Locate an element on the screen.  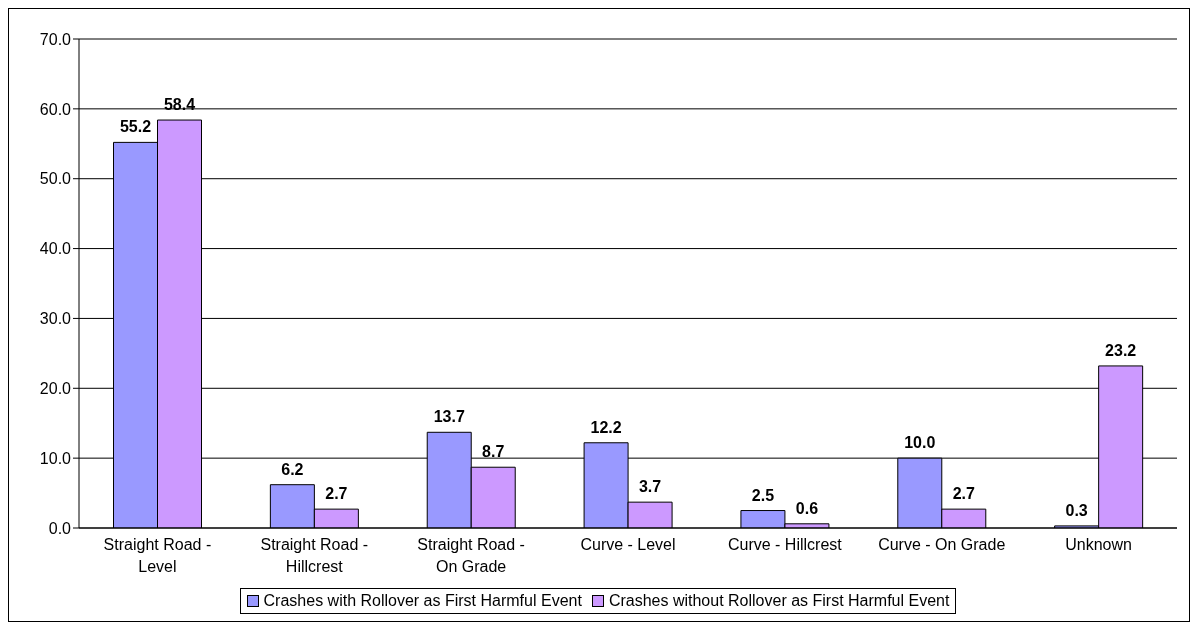
x-tick-label: Straight Road - Level is located at coordinates (157, 555).